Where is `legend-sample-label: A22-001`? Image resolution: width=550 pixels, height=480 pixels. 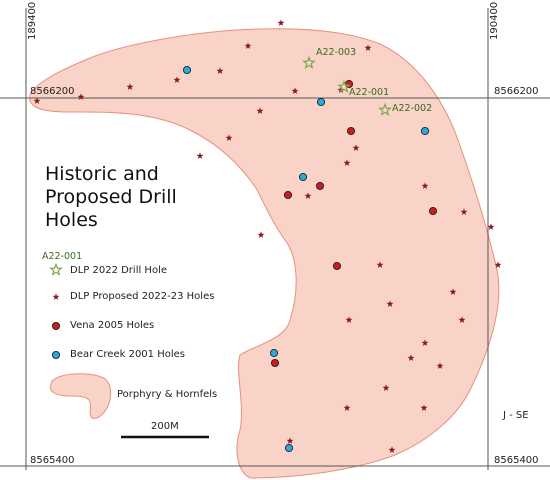 legend-sample-label: A22-001 is located at coordinates (62, 256).